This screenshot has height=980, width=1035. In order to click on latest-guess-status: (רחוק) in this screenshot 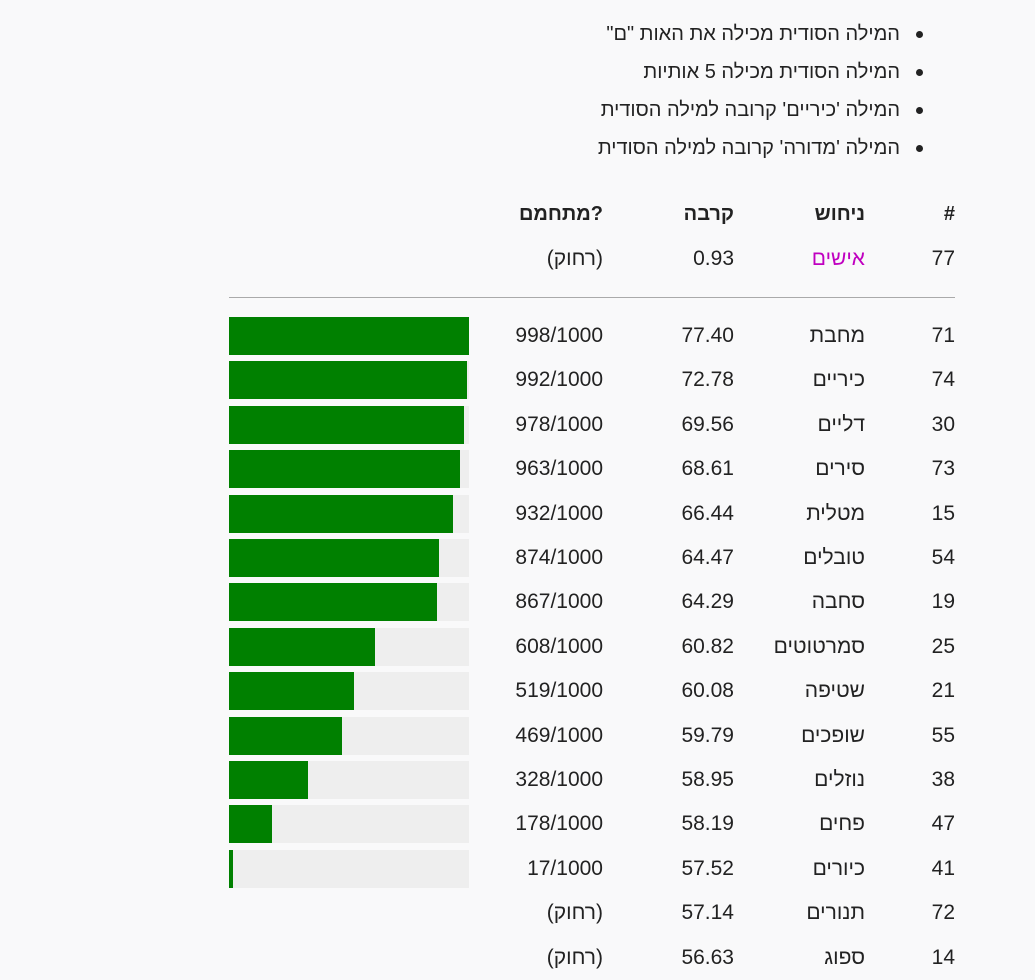, I will do `click(574, 258)`.